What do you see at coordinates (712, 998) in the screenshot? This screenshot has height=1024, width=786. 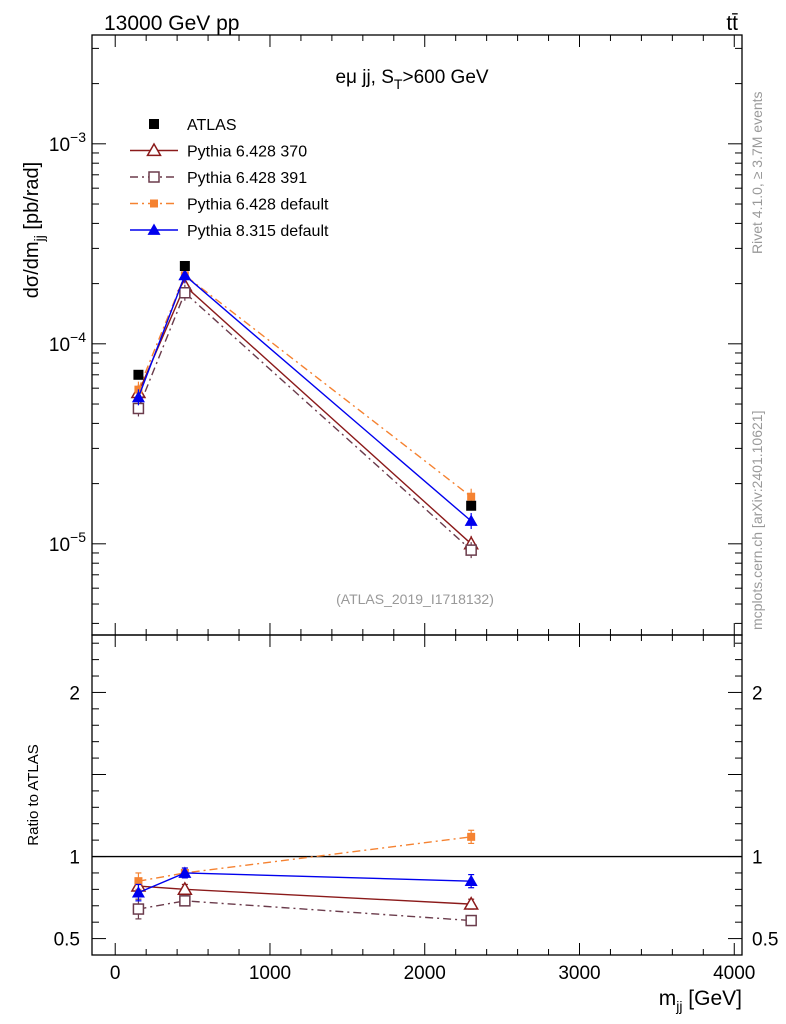 I see `label-part: [GeV]` at bounding box center [712, 998].